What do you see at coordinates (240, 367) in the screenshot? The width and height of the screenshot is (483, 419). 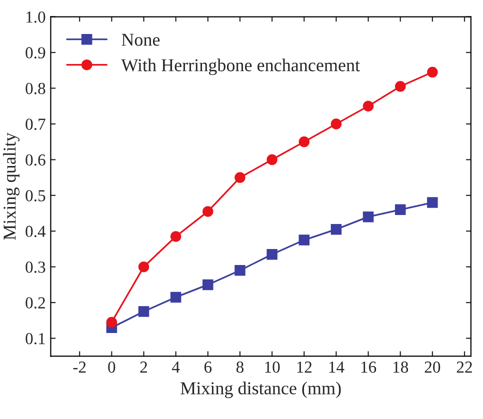 I see `x-tick-label: 8` at bounding box center [240, 367].